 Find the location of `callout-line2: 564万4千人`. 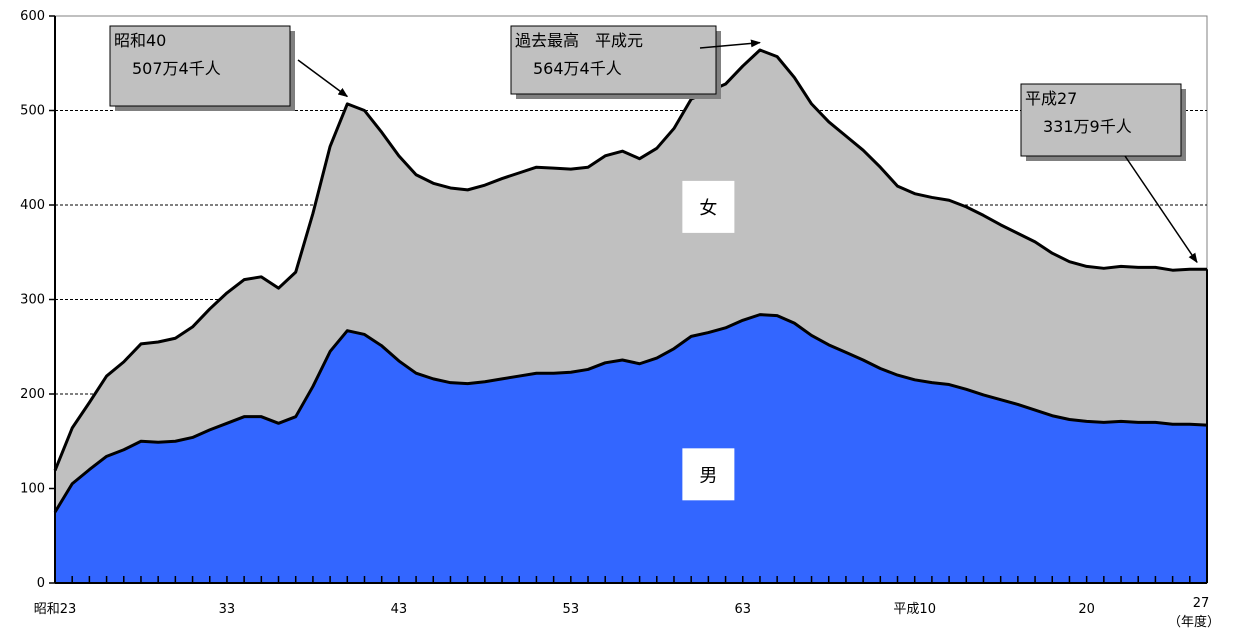

callout-line2: 564万4千人 is located at coordinates (577, 68).